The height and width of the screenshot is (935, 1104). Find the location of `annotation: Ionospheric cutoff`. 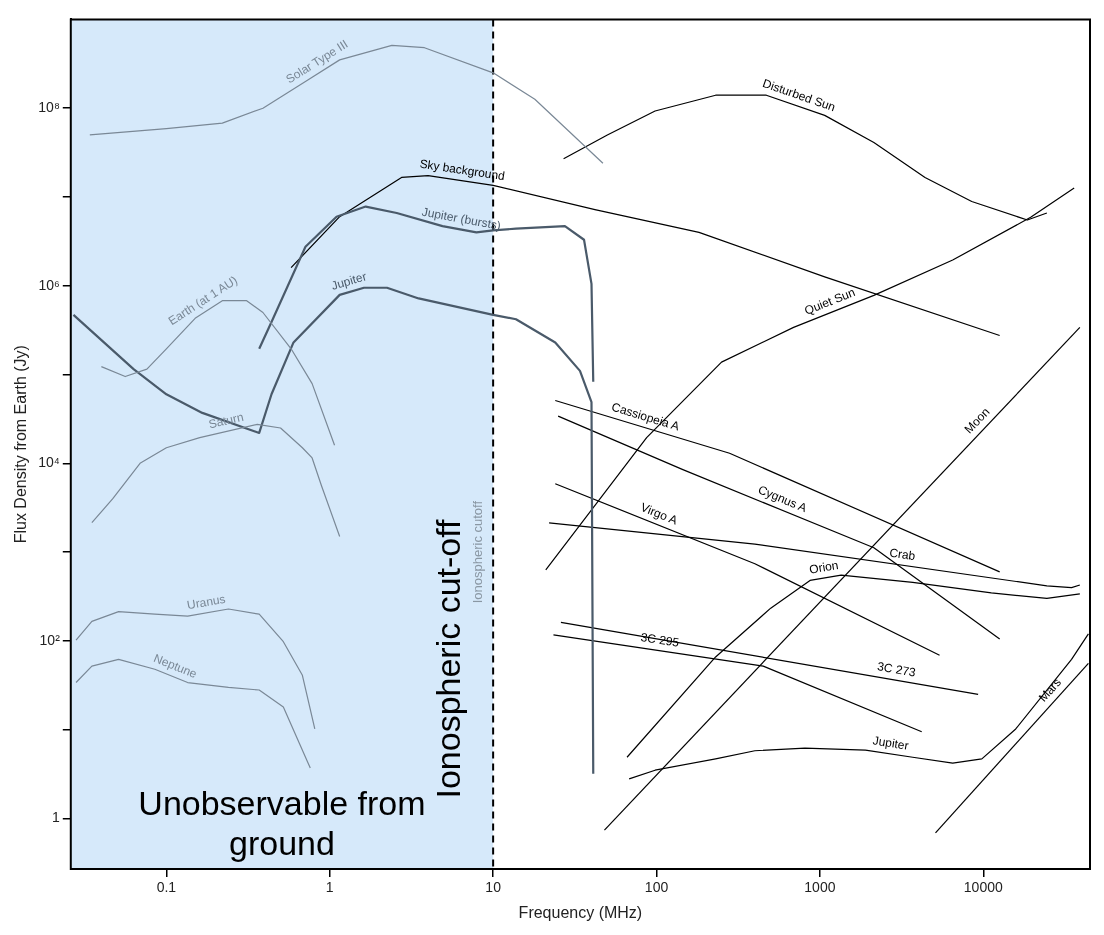

annotation: Ionospheric cutoff is located at coordinates (478, 552).